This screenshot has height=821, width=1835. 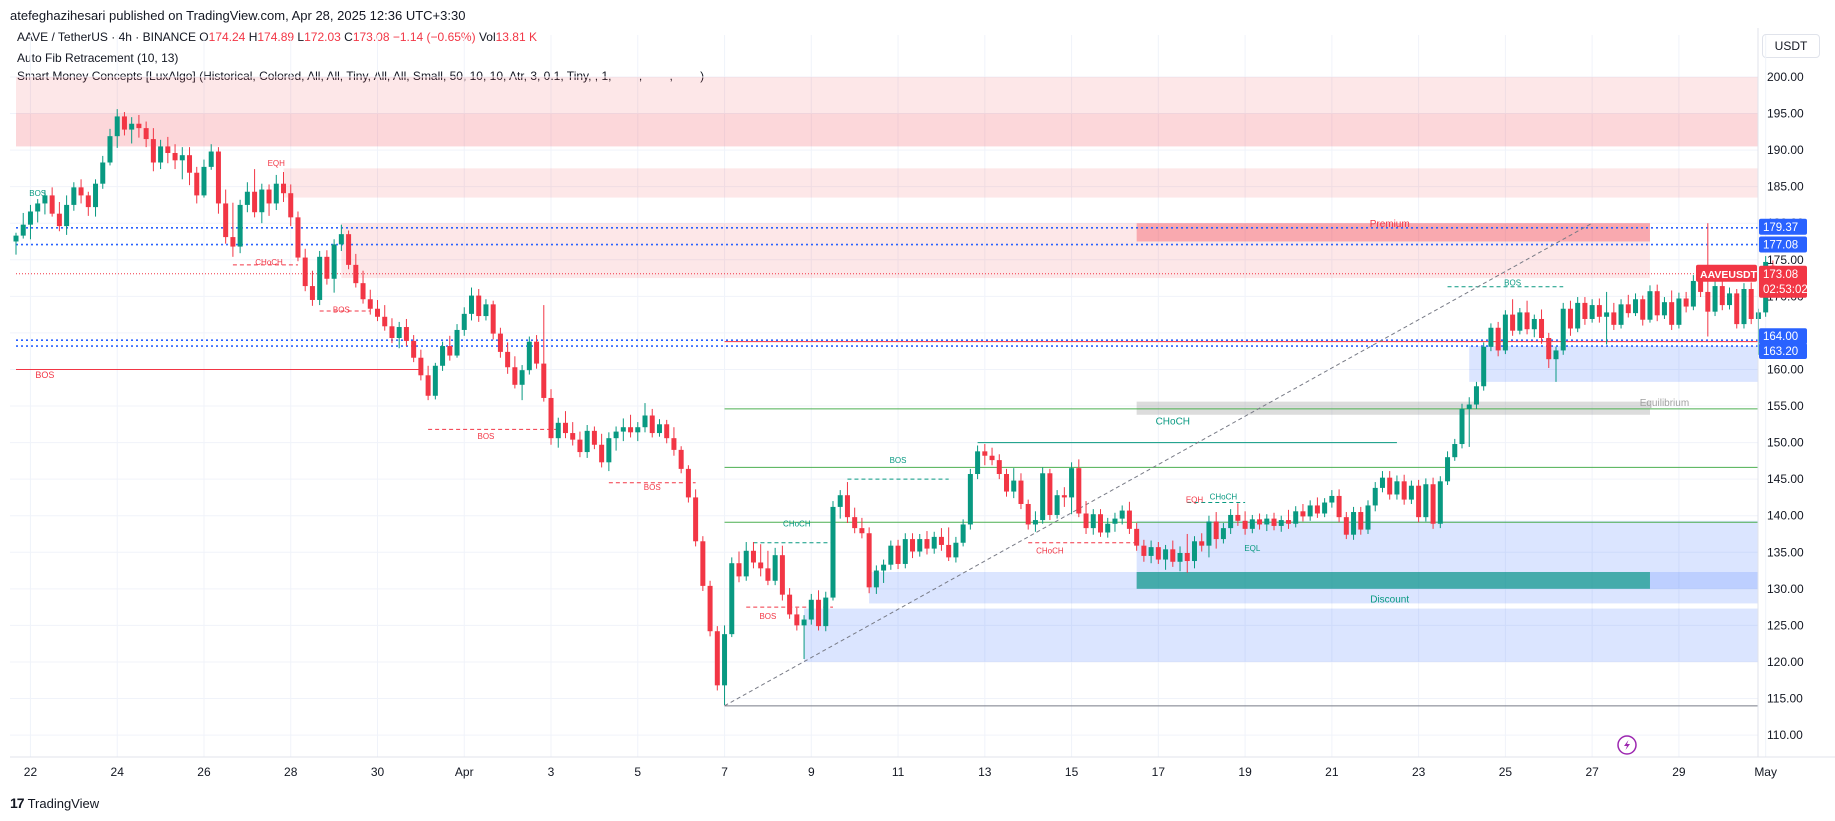 What do you see at coordinates (1780, 246) in the screenshot?
I see `price-tag-text: 177.08` at bounding box center [1780, 246].